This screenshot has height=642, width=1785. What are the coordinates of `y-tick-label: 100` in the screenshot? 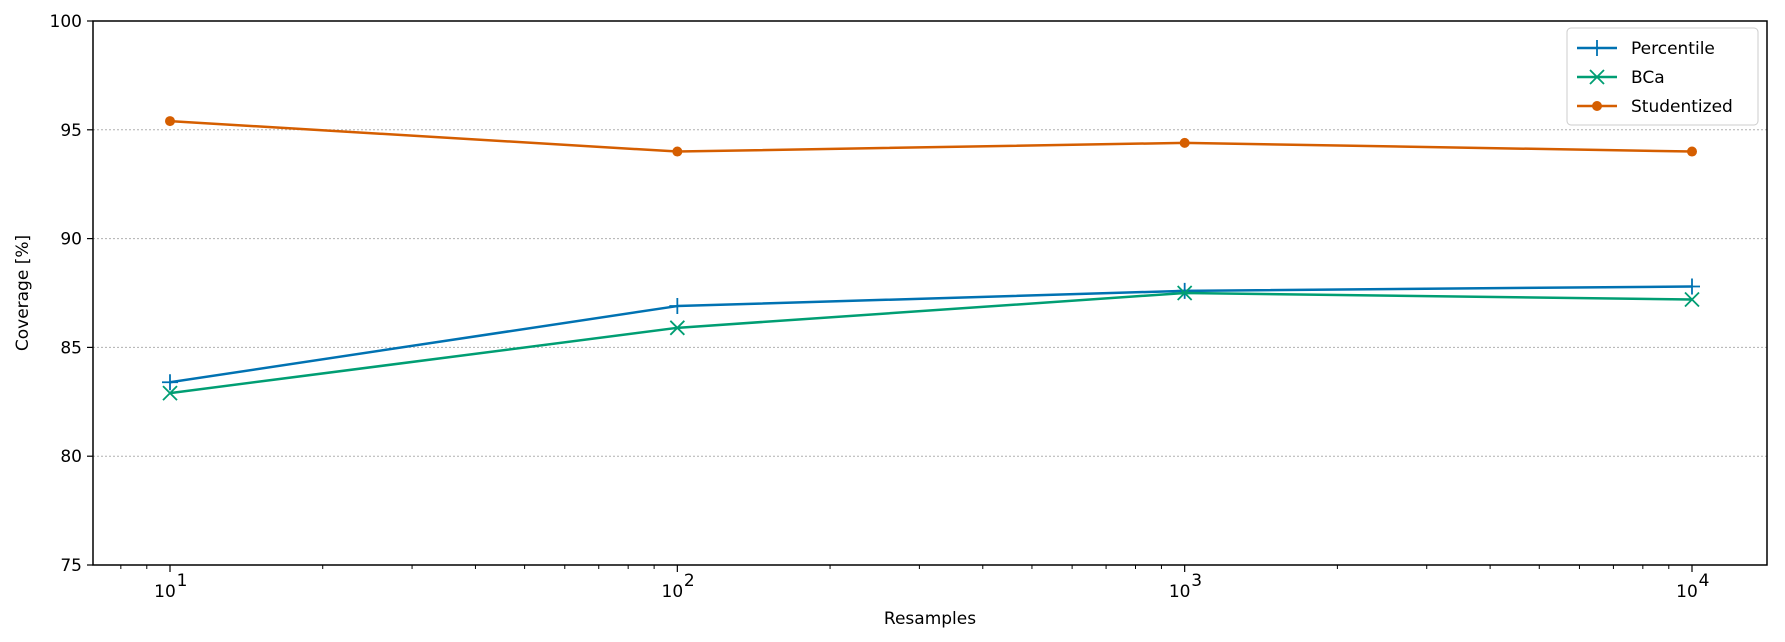 It's located at (66, 22).